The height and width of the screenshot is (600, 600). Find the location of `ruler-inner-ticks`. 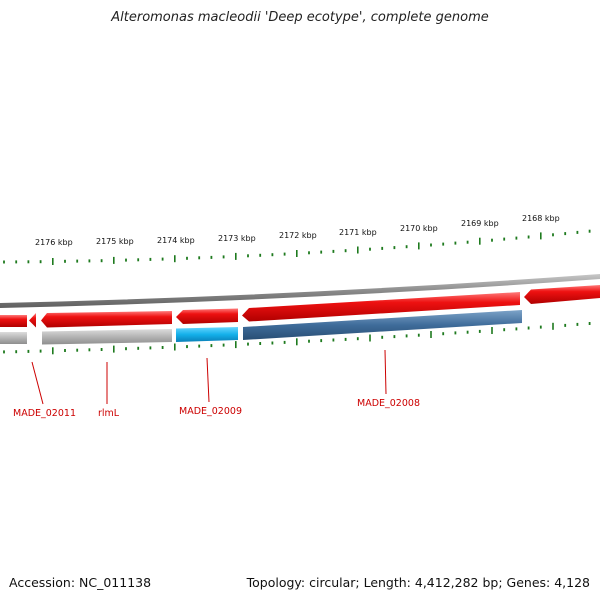

ruler-inner-ticks is located at coordinates (297, 247).